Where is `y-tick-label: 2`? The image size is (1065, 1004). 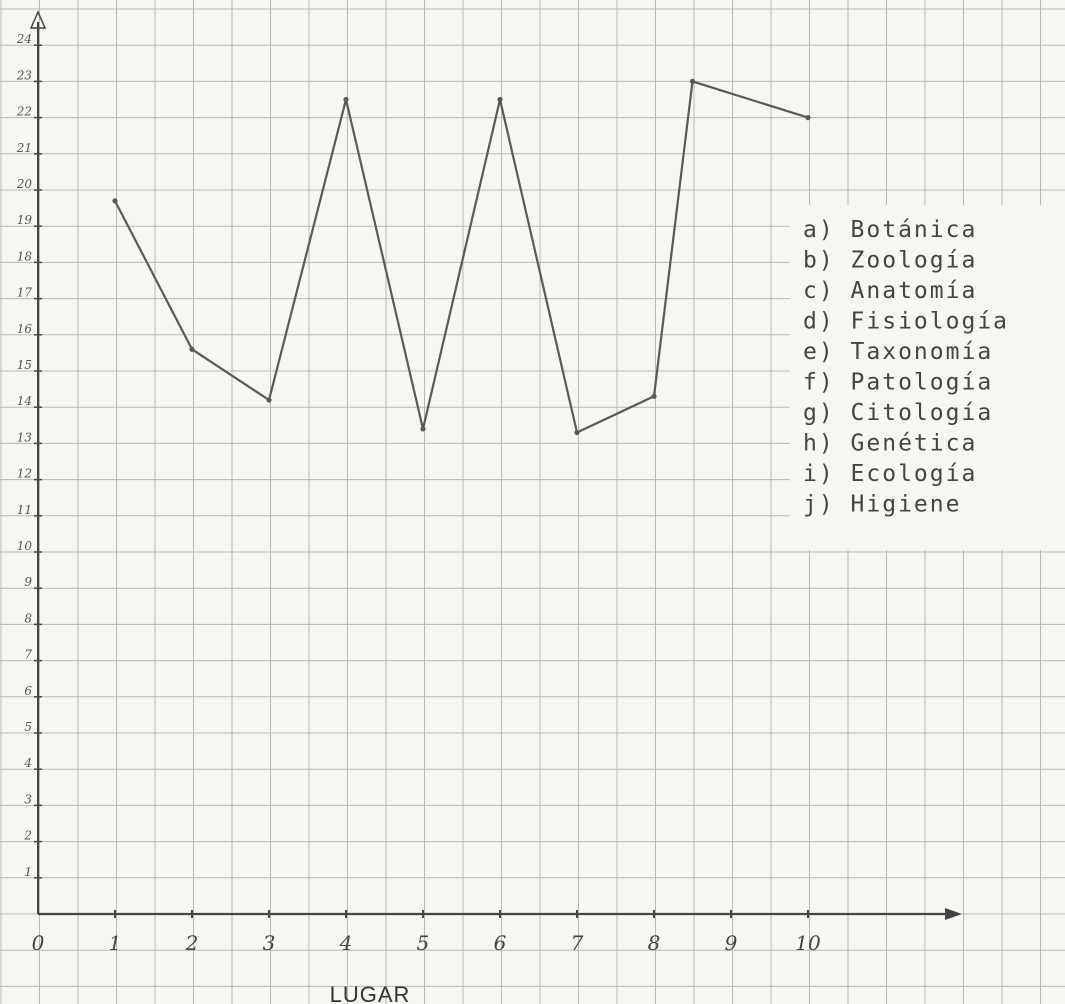 y-tick-label: 2 is located at coordinates (27, 836).